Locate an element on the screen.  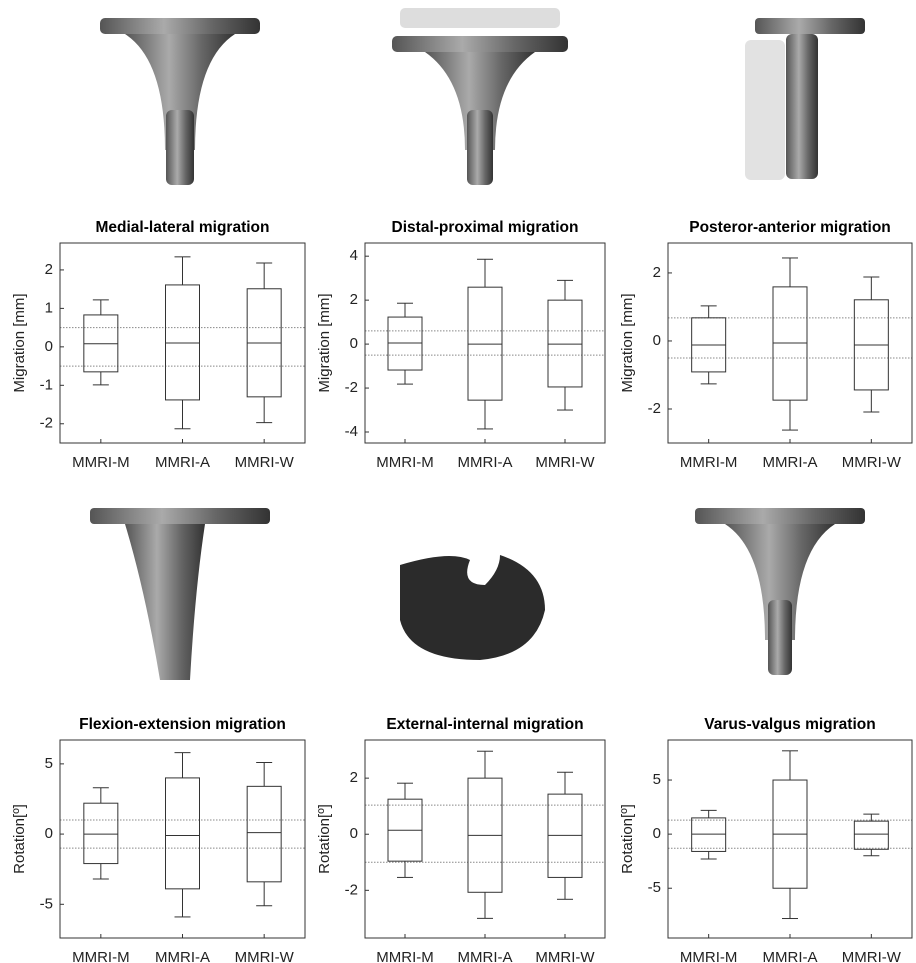
chart-title: Medial-lateral migration is located at coordinates (183, 227).